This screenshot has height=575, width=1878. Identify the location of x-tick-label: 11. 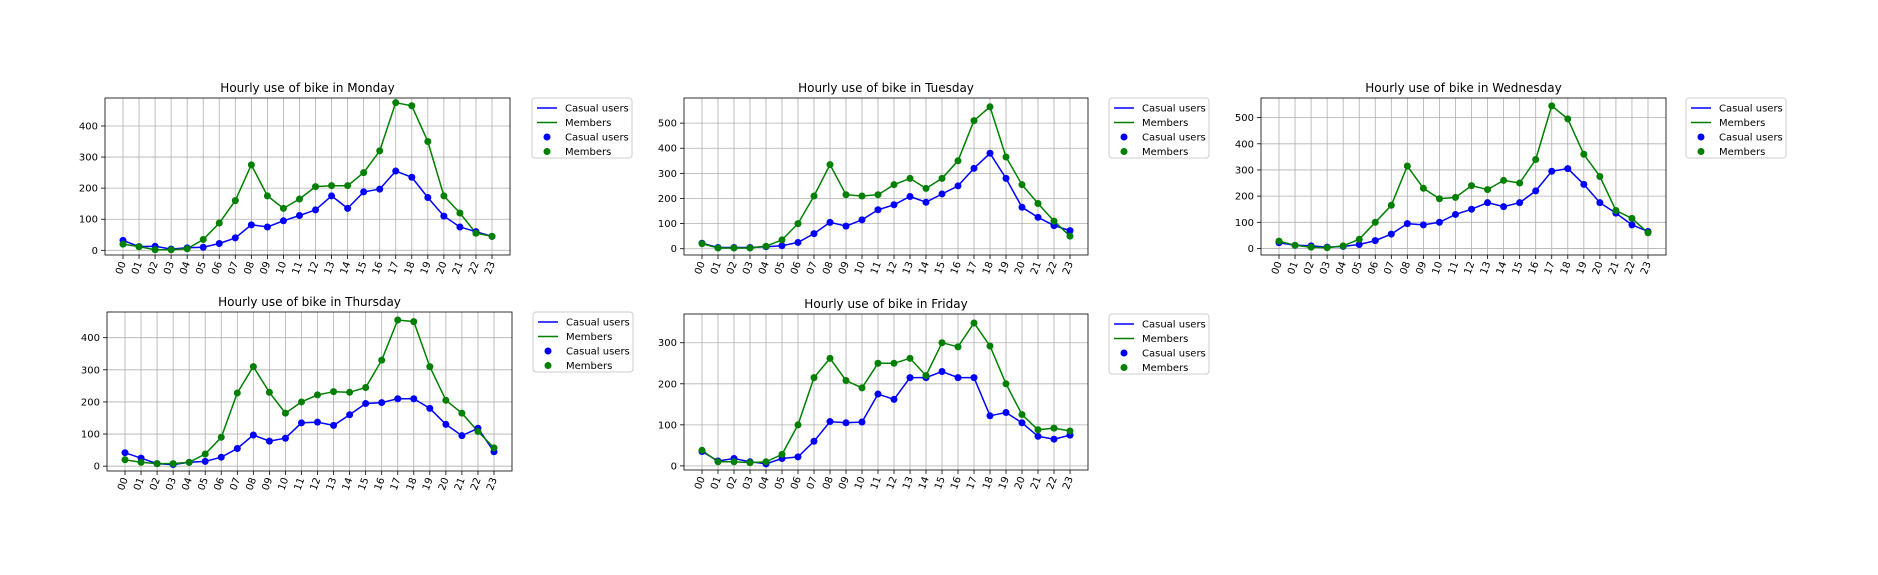
(298, 268).